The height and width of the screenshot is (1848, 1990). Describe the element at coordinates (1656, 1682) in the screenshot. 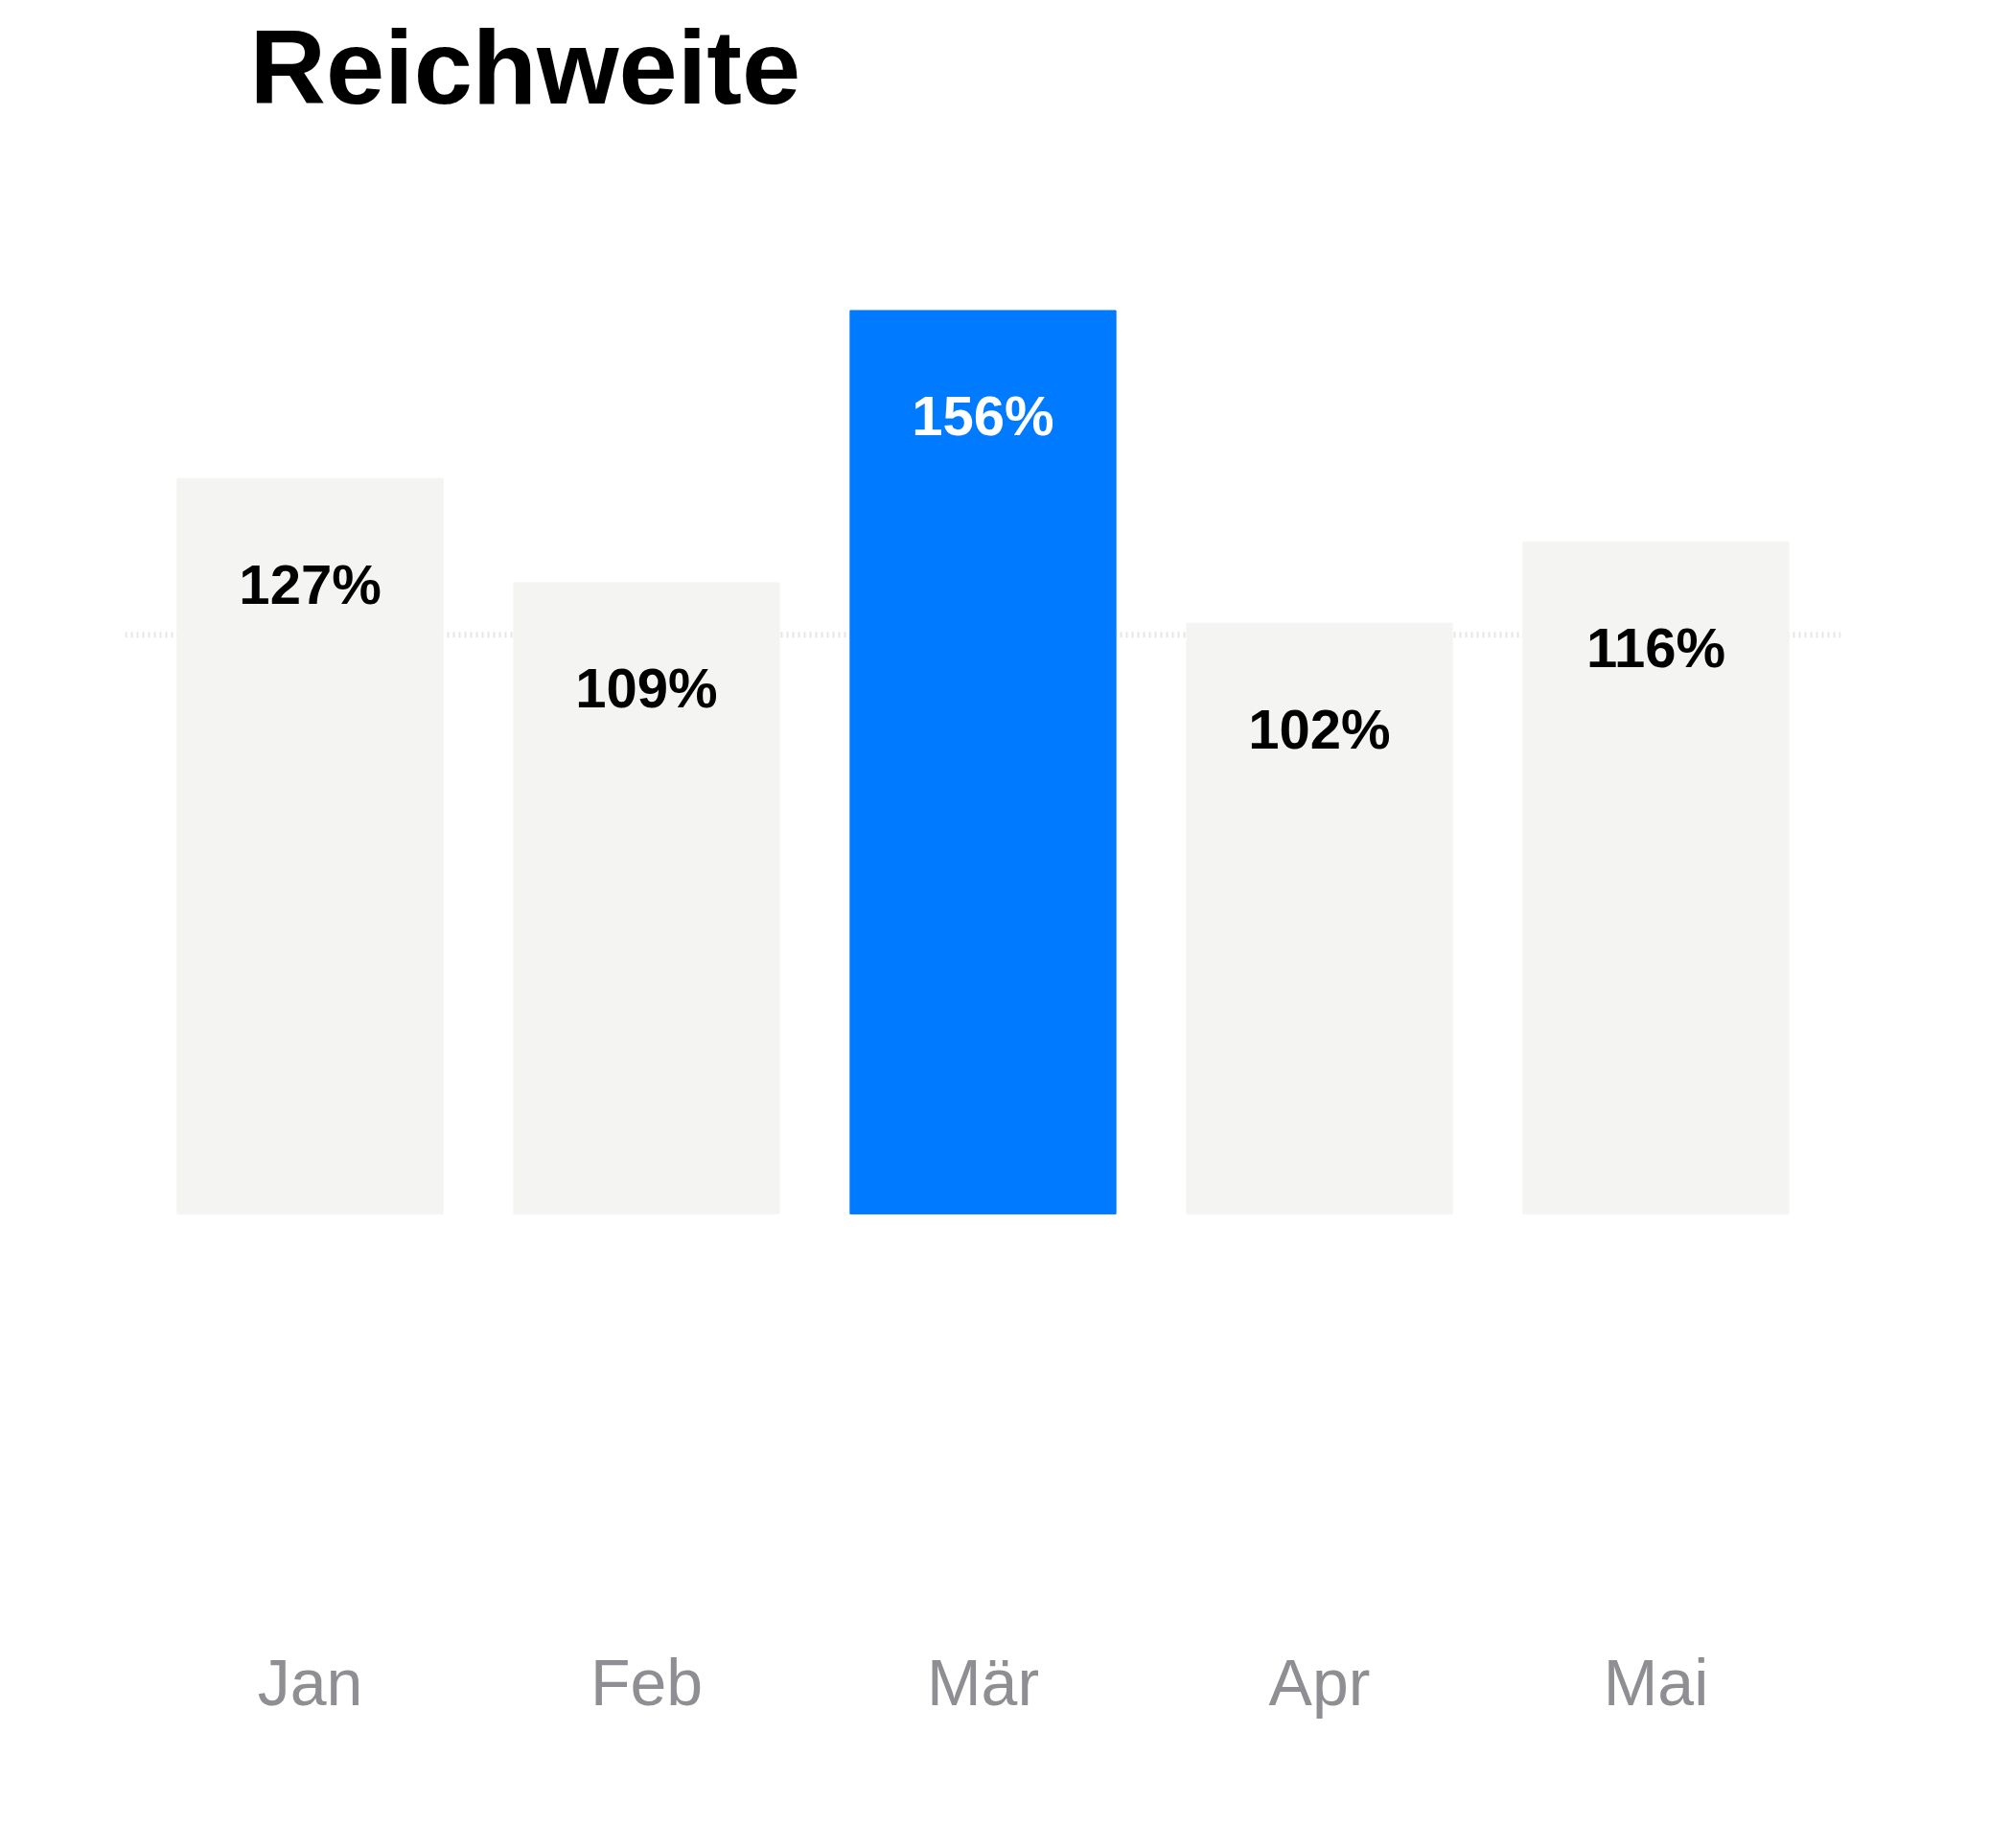

I see `x-tick-label: Mai` at that location.